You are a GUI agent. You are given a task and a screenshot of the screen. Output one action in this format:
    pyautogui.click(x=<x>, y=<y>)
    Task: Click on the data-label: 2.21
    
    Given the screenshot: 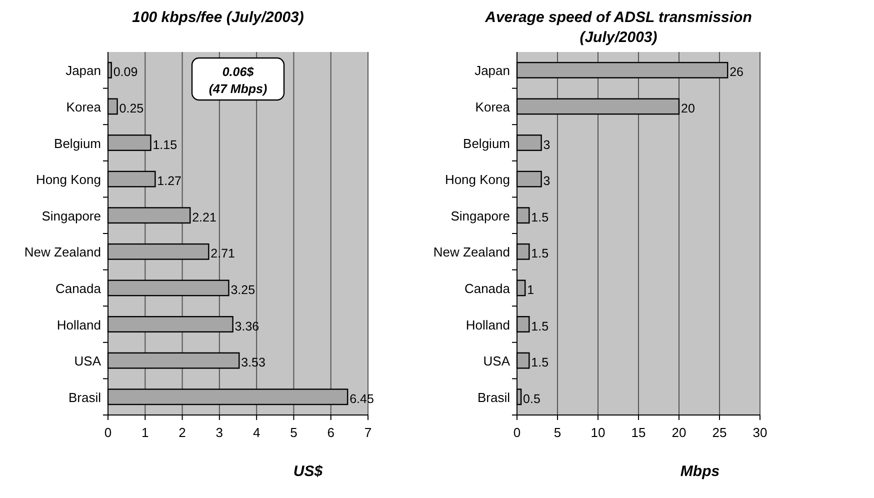 What is the action you would take?
    pyautogui.click(x=204, y=217)
    